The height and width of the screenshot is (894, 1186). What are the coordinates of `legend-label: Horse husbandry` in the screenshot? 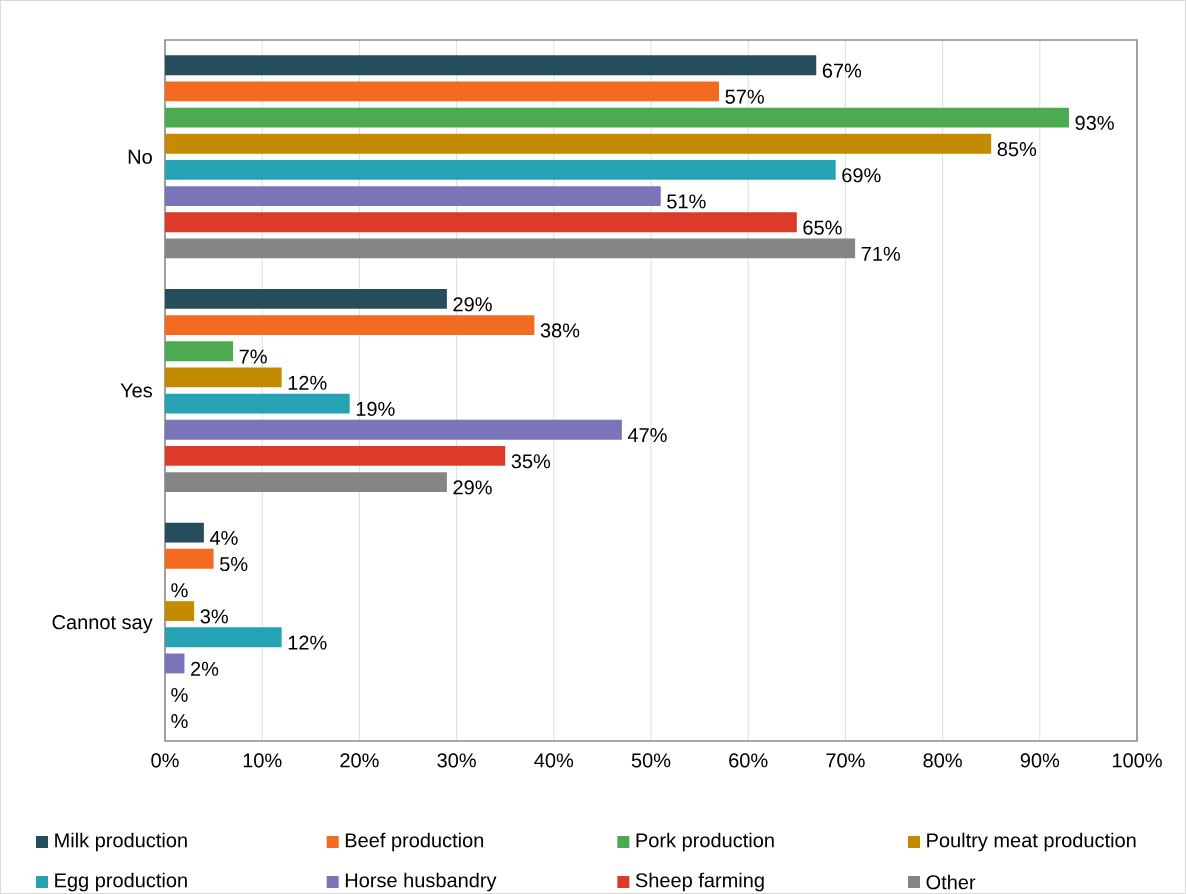 It's located at (421, 882).